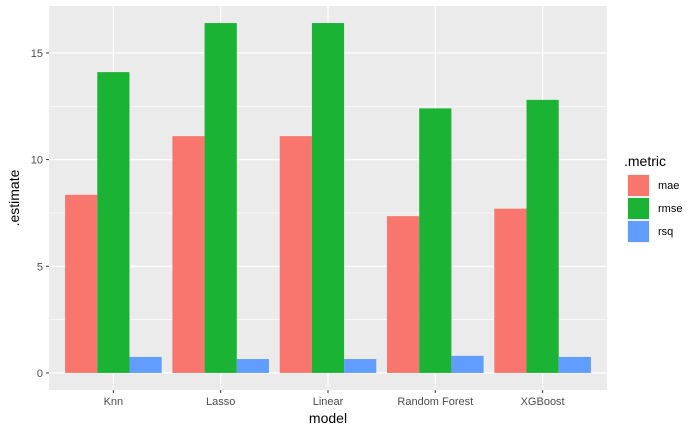 The width and height of the screenshot is (700, 432). I want to click on bar-mae-knn, so click(81, 283).